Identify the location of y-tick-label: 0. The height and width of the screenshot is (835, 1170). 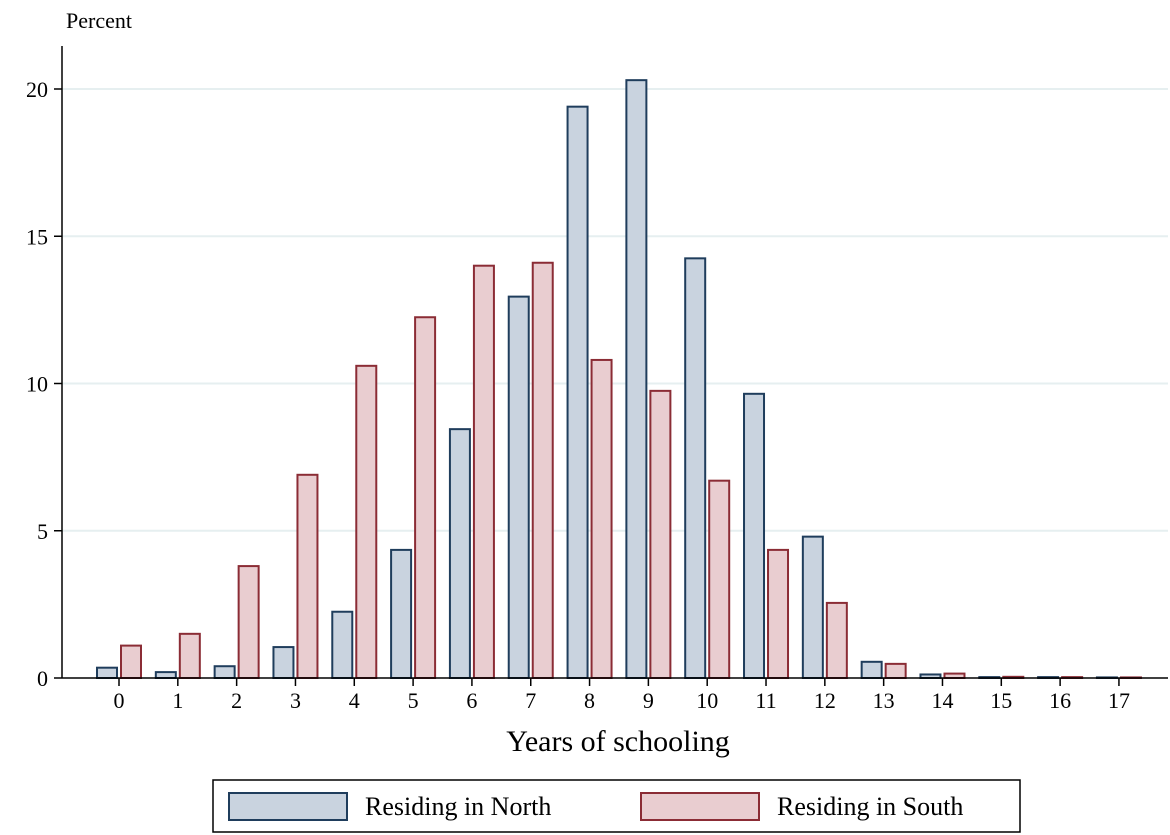
(42, 678).